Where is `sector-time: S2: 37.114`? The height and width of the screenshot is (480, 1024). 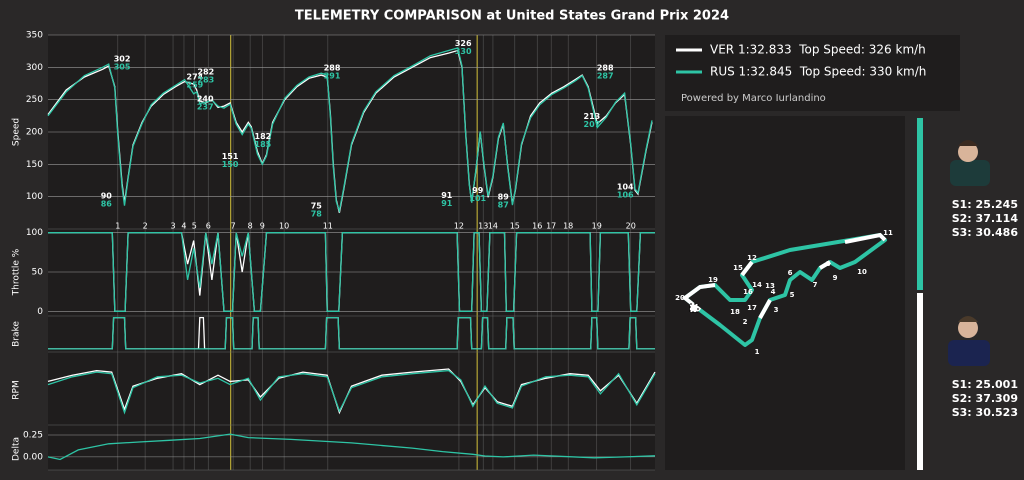
sector-time: S2: 37.114 is located at coordinates (985, 218).